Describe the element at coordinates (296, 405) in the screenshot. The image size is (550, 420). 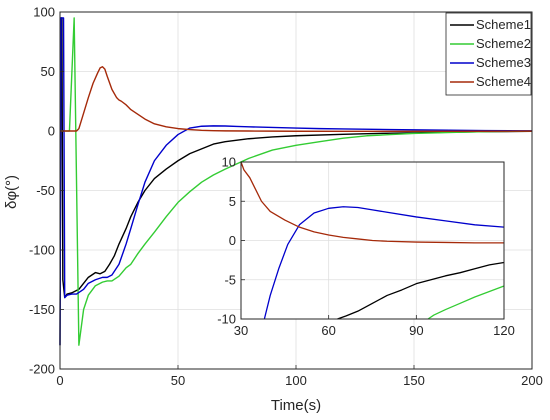
I see `x-axis-label: Time(s)` at that location.